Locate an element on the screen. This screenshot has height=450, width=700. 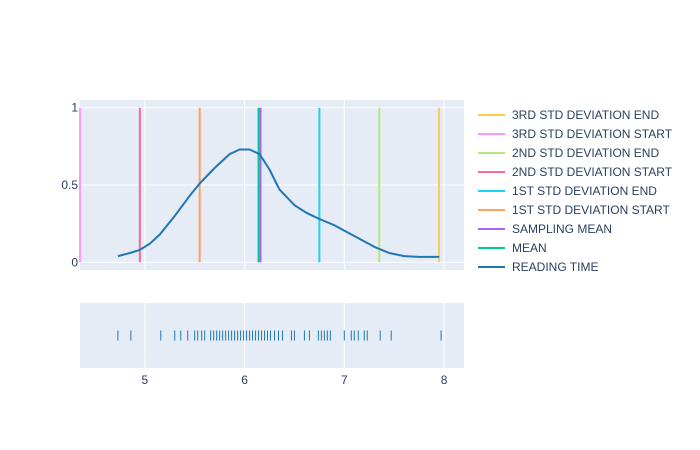
legend-label-1: 3RD STD DEVIATION START is located at coordinates (592, 134).